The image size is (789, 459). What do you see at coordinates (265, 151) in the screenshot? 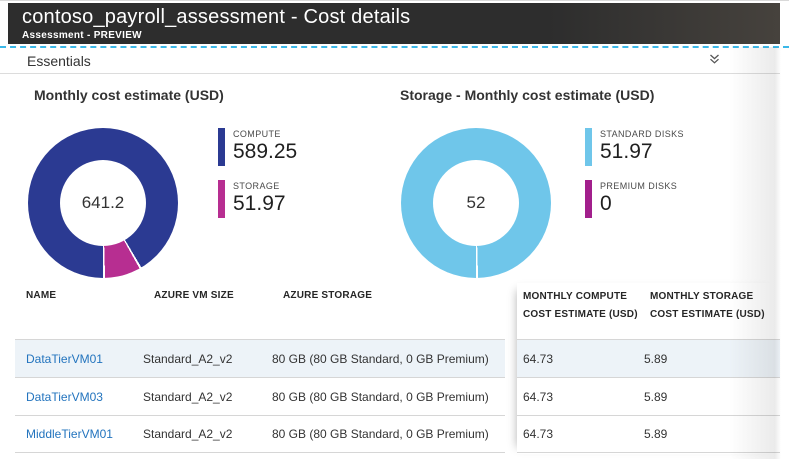
I see `legend-value: 589.25` at bounding box center [265, 151].